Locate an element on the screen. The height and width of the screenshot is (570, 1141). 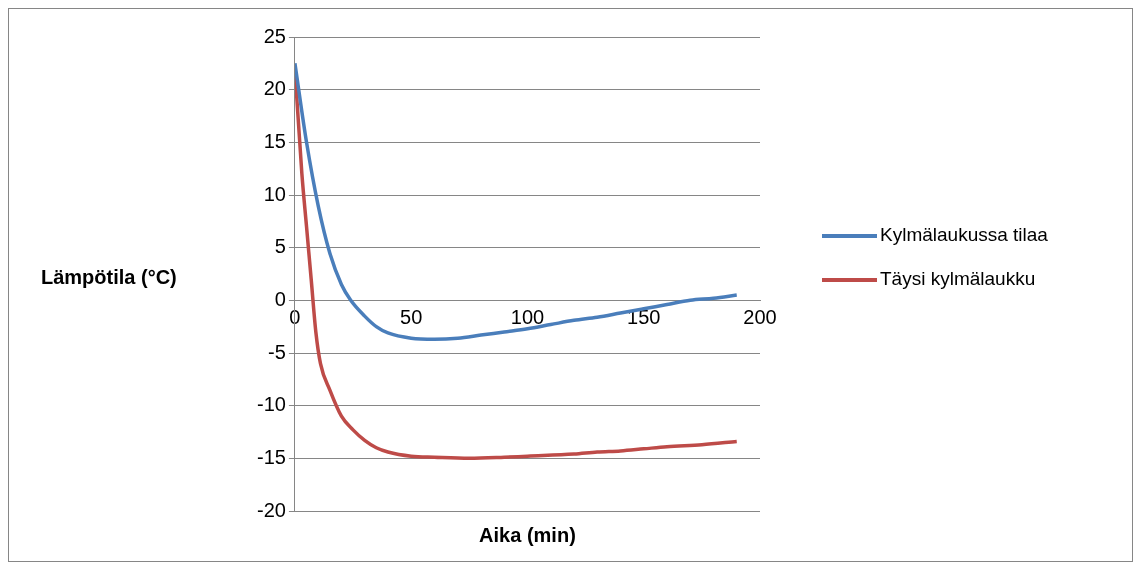
y-tick-label: -15 is located at coordinates (271, 456).